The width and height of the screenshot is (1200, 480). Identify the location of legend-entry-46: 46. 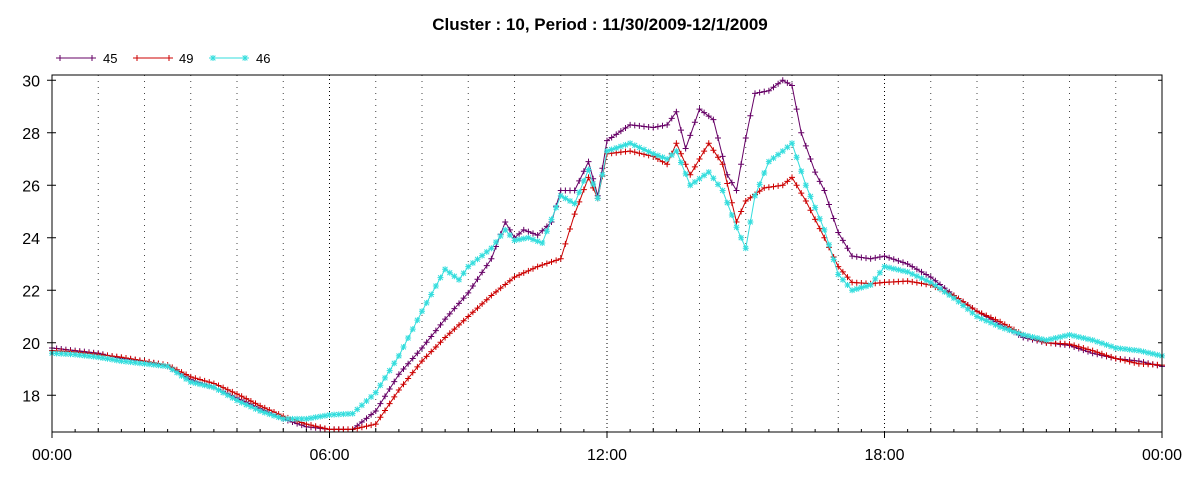
(239, 58).